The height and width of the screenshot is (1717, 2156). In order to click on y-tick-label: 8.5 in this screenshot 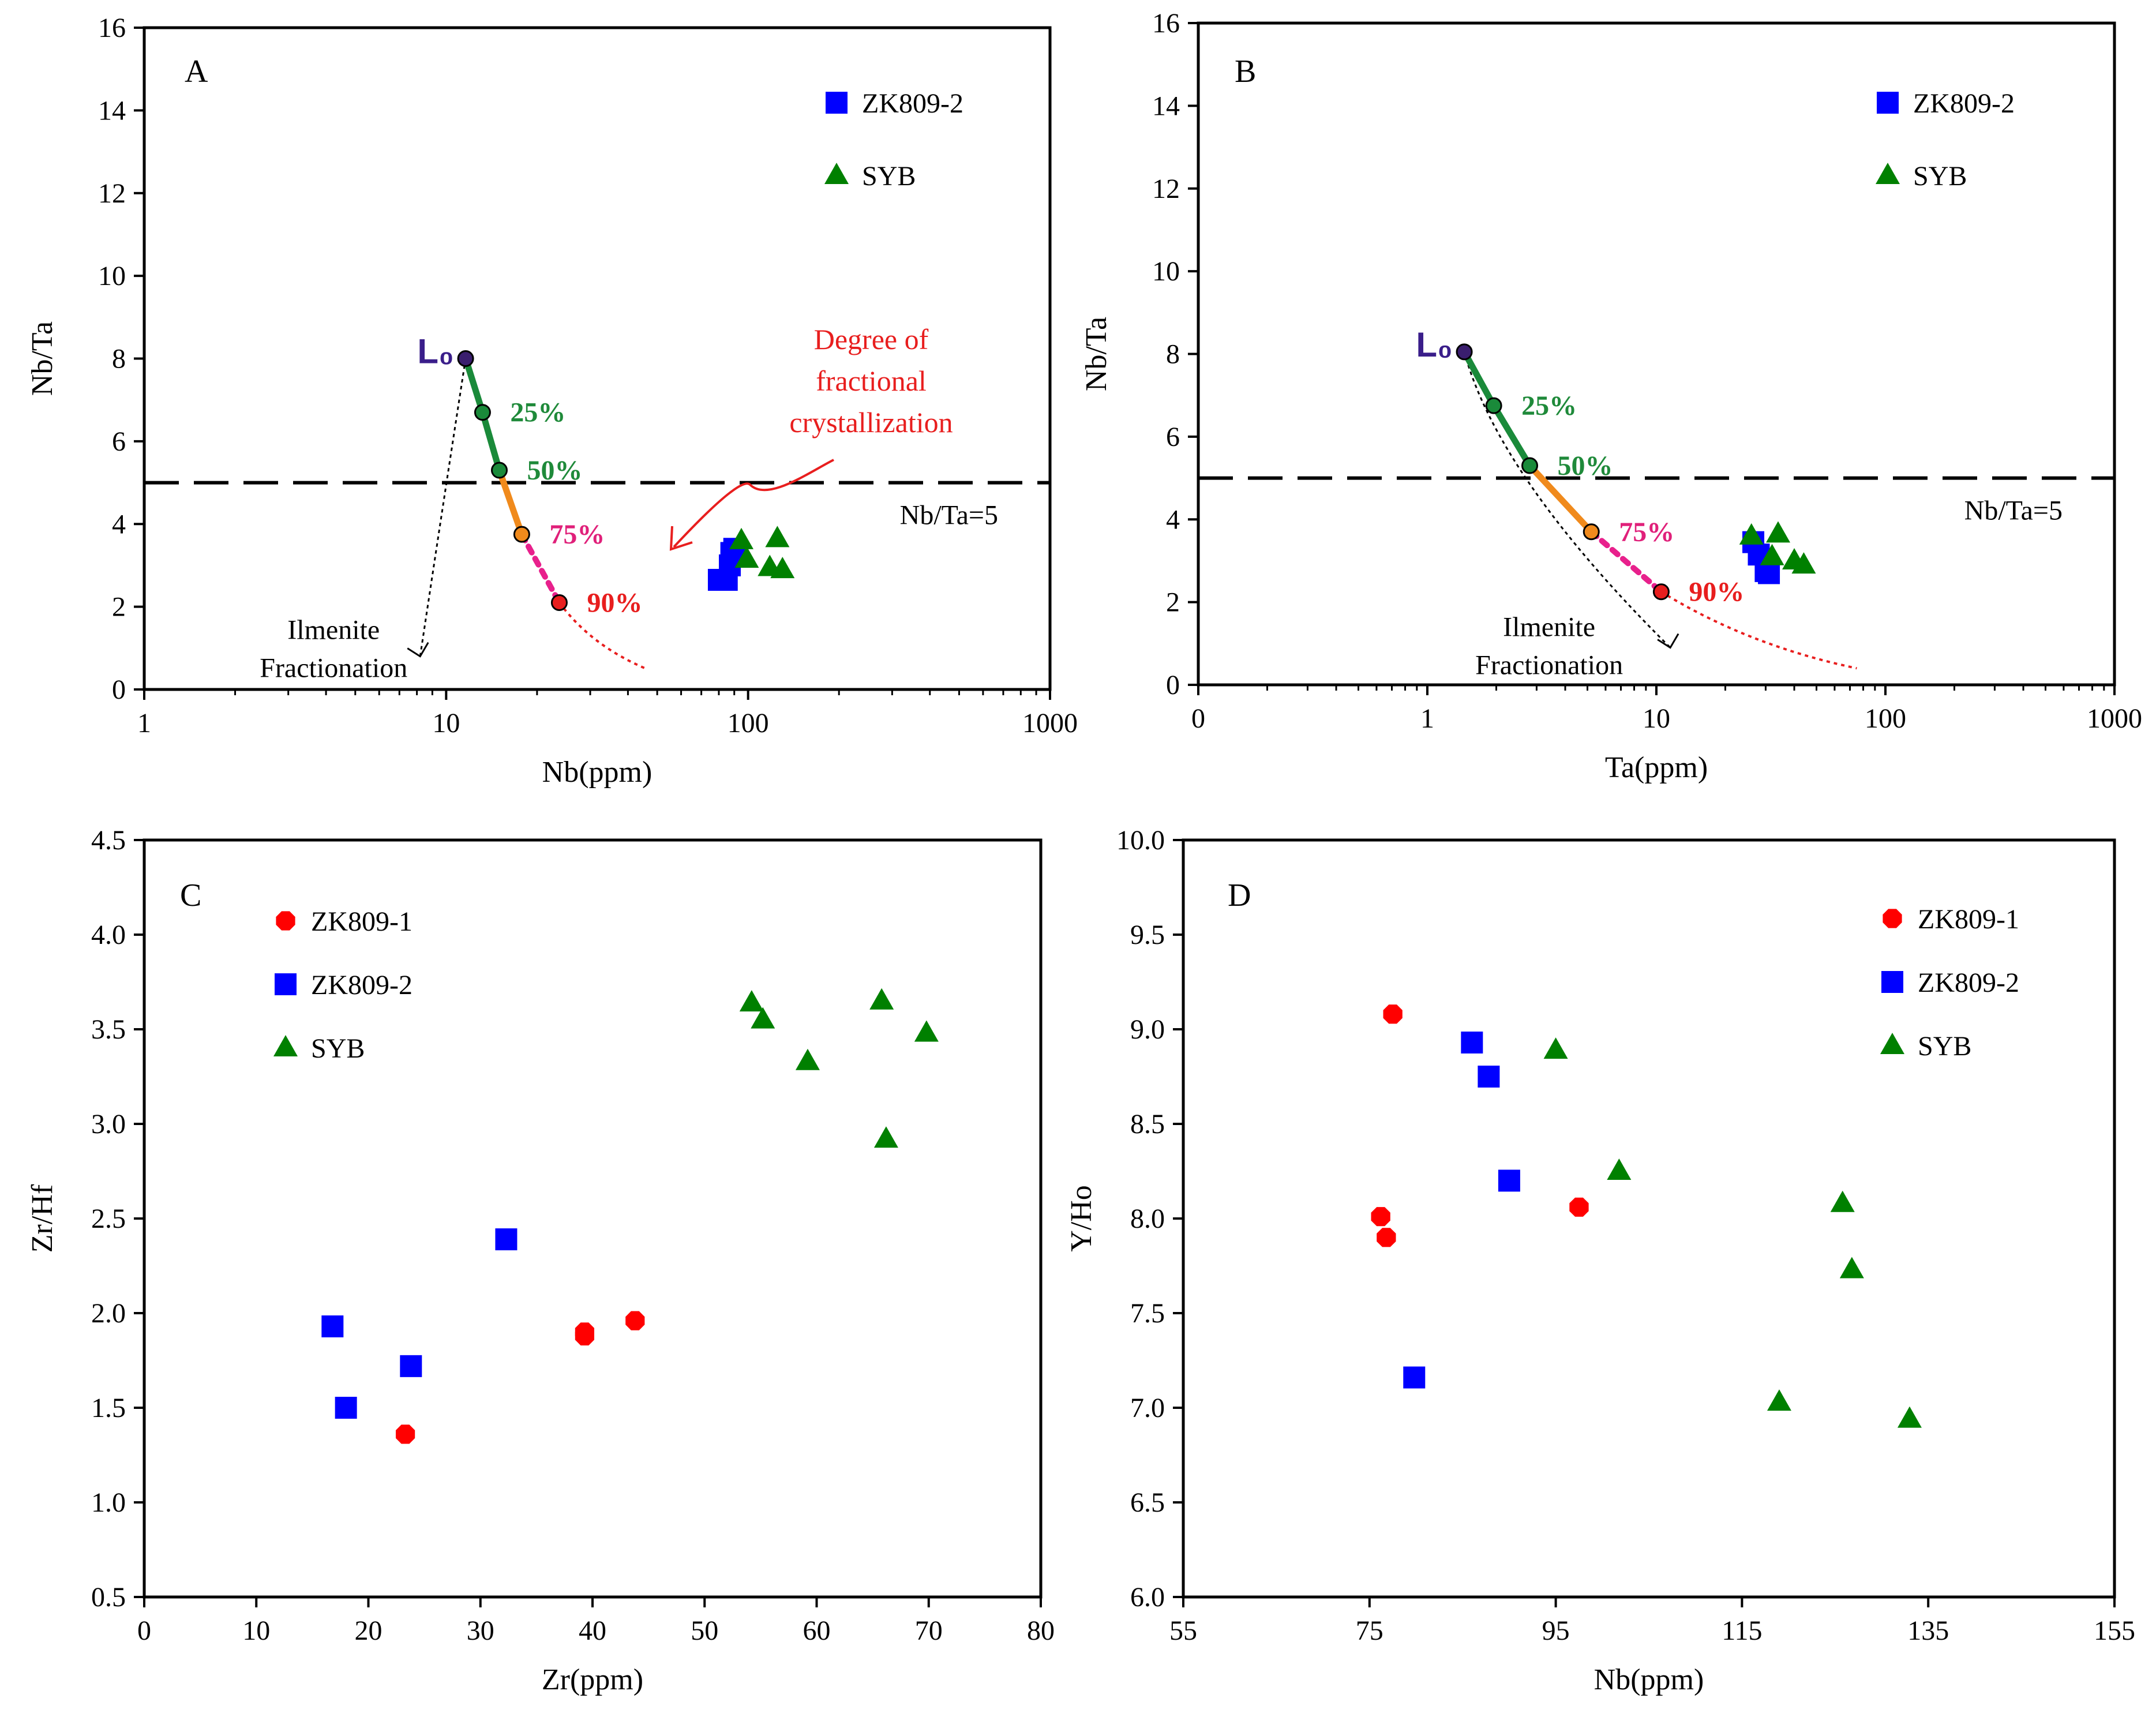, I will do `click(1148, 1124)`.